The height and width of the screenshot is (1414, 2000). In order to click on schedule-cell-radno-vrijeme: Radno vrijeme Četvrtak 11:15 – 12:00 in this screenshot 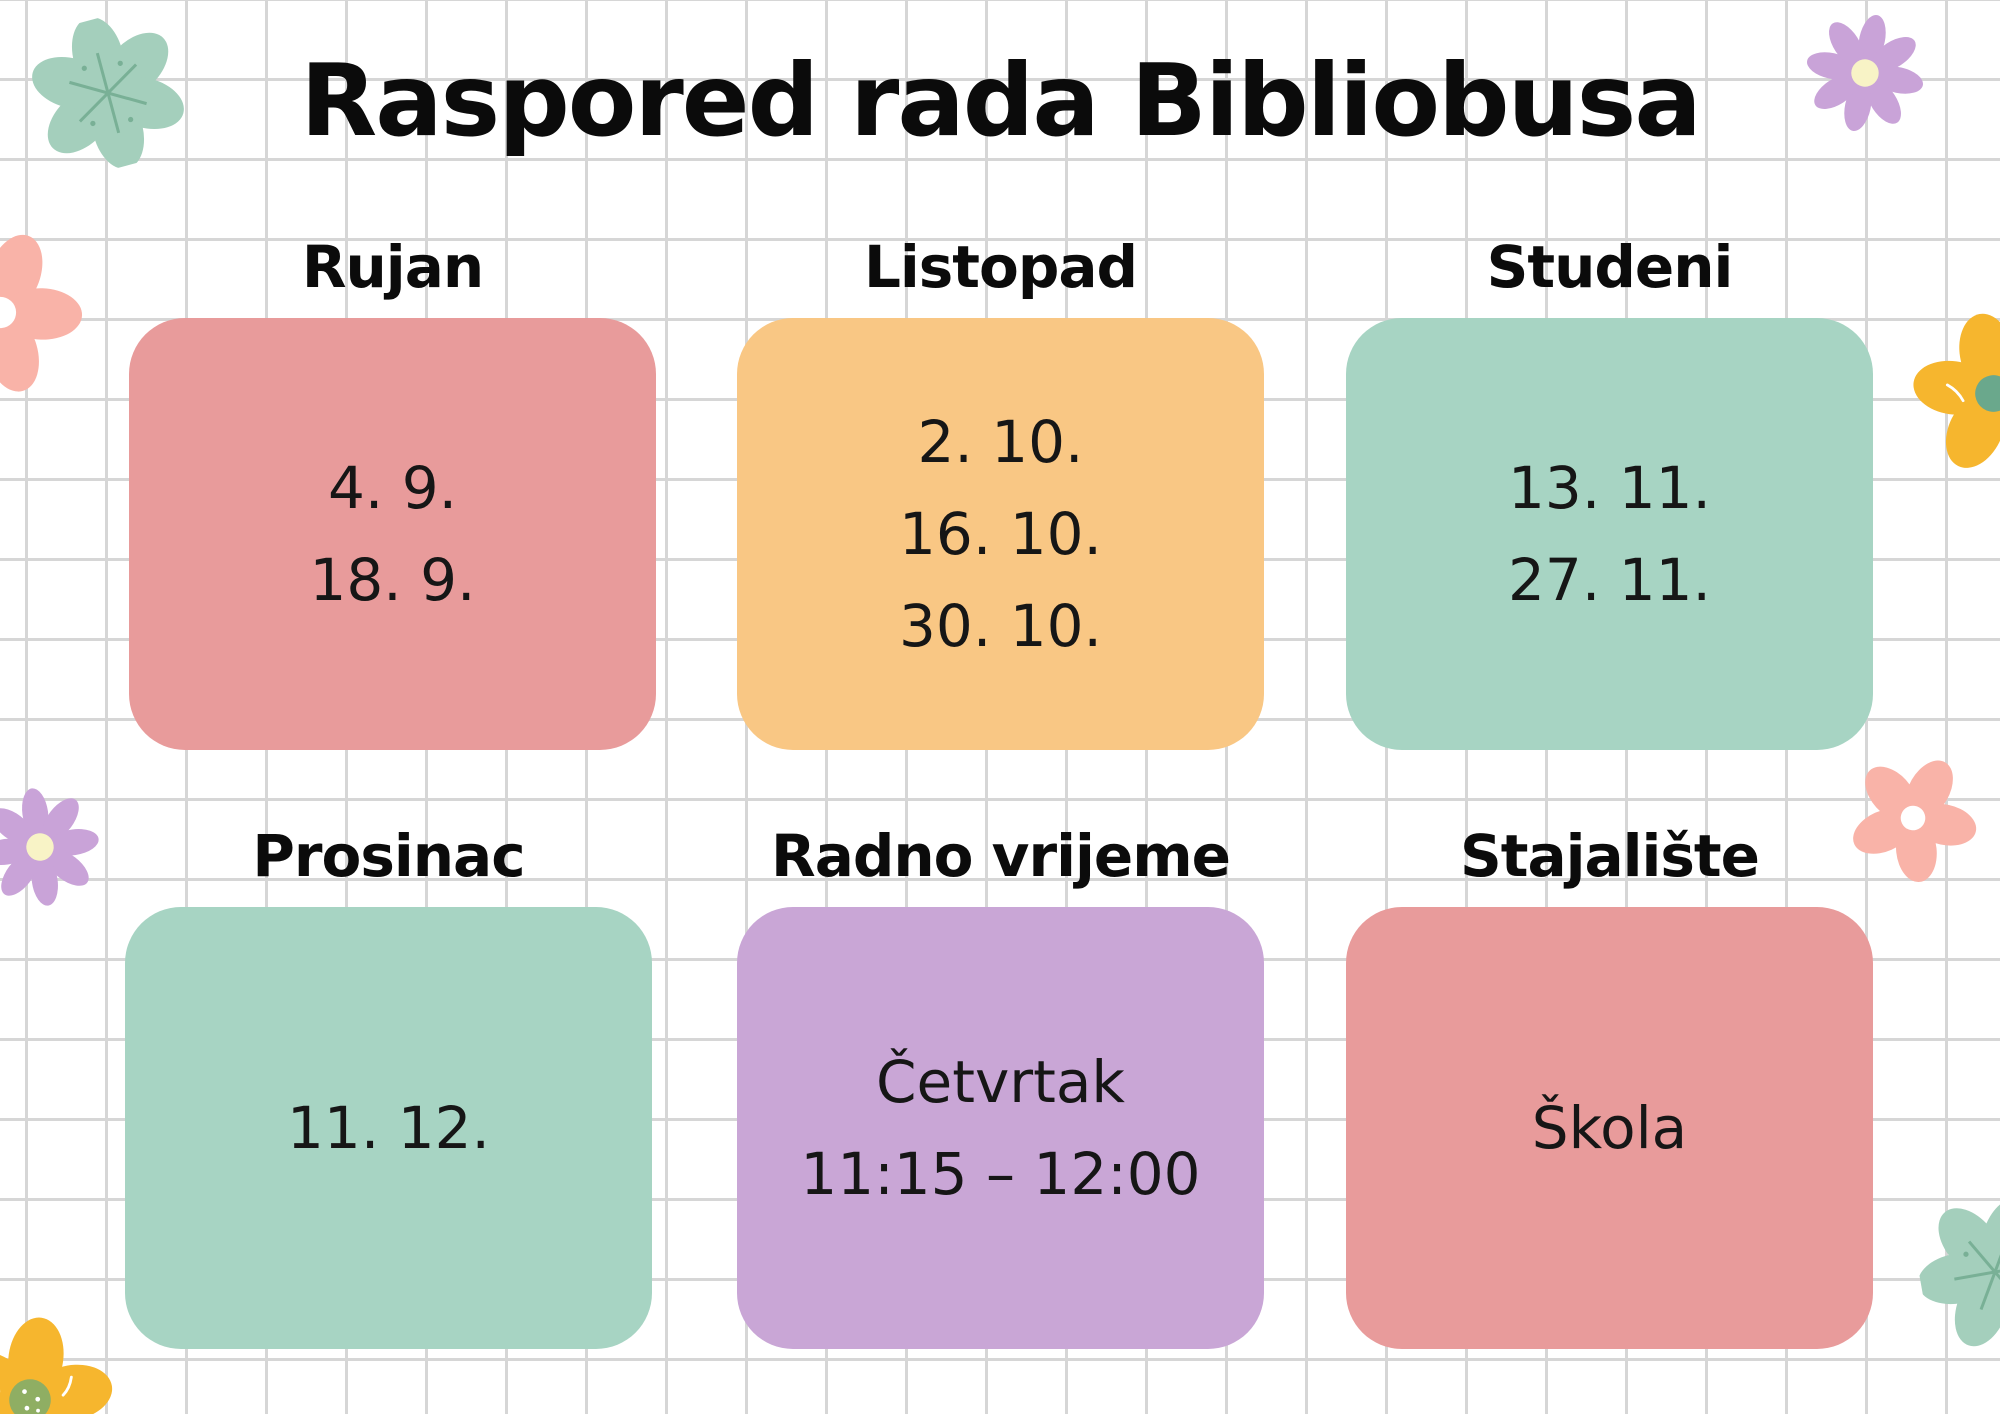, I will do `click(1000, 1081)`.